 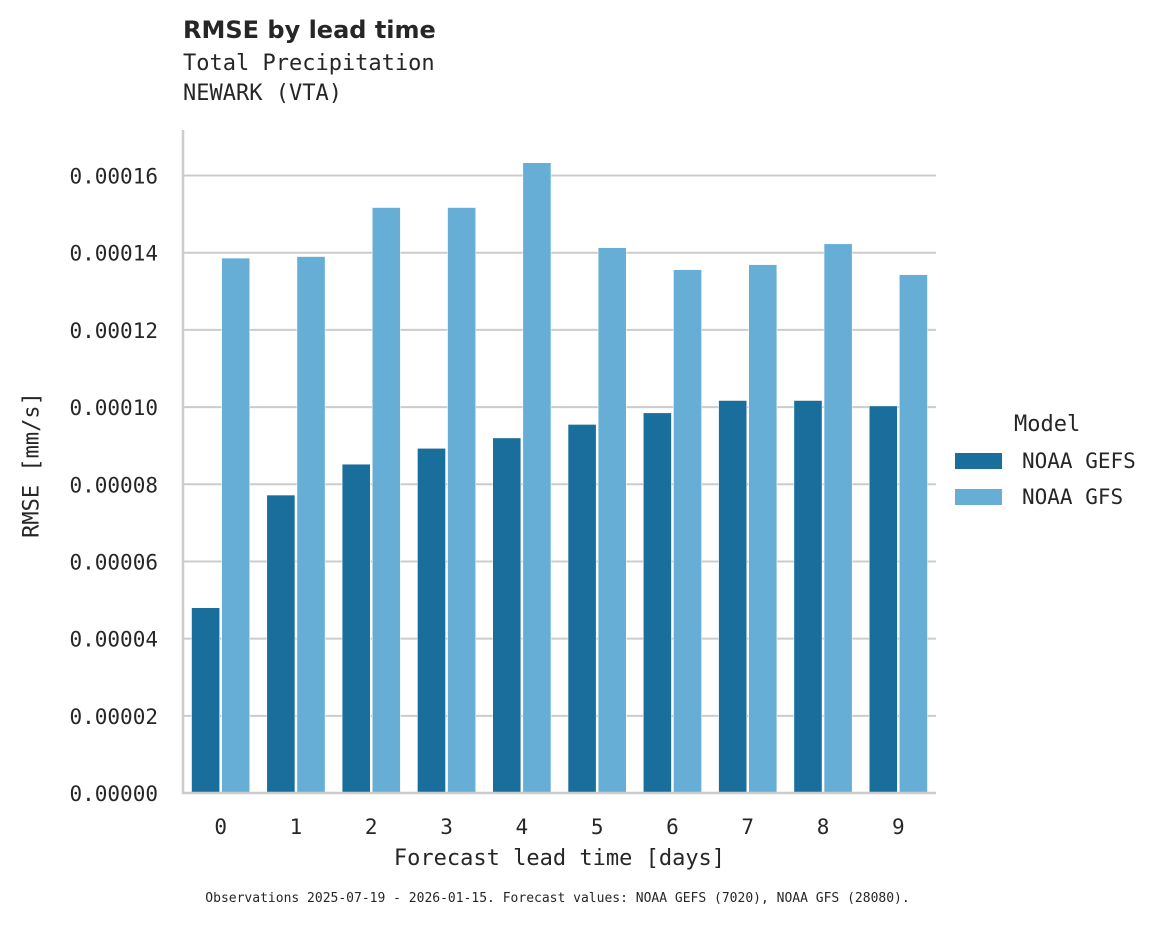 I want to click on chart-title: RMSE by lead time, so click(x=309, y=30).